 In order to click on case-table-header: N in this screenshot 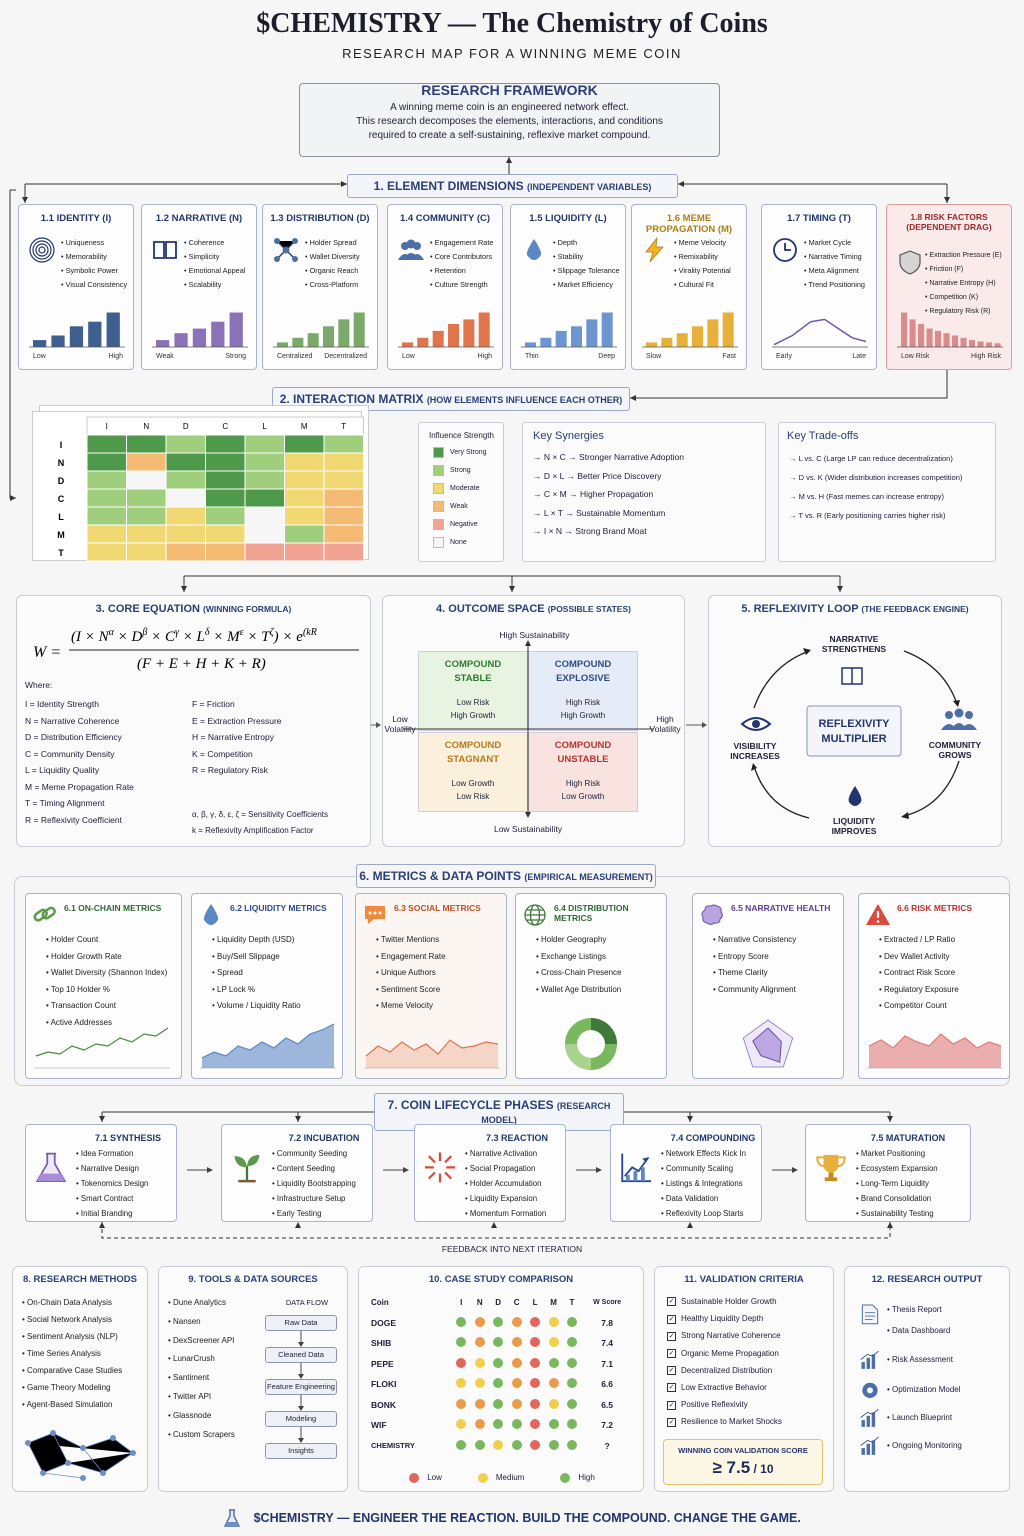, I will do `click(479, 1302)`.